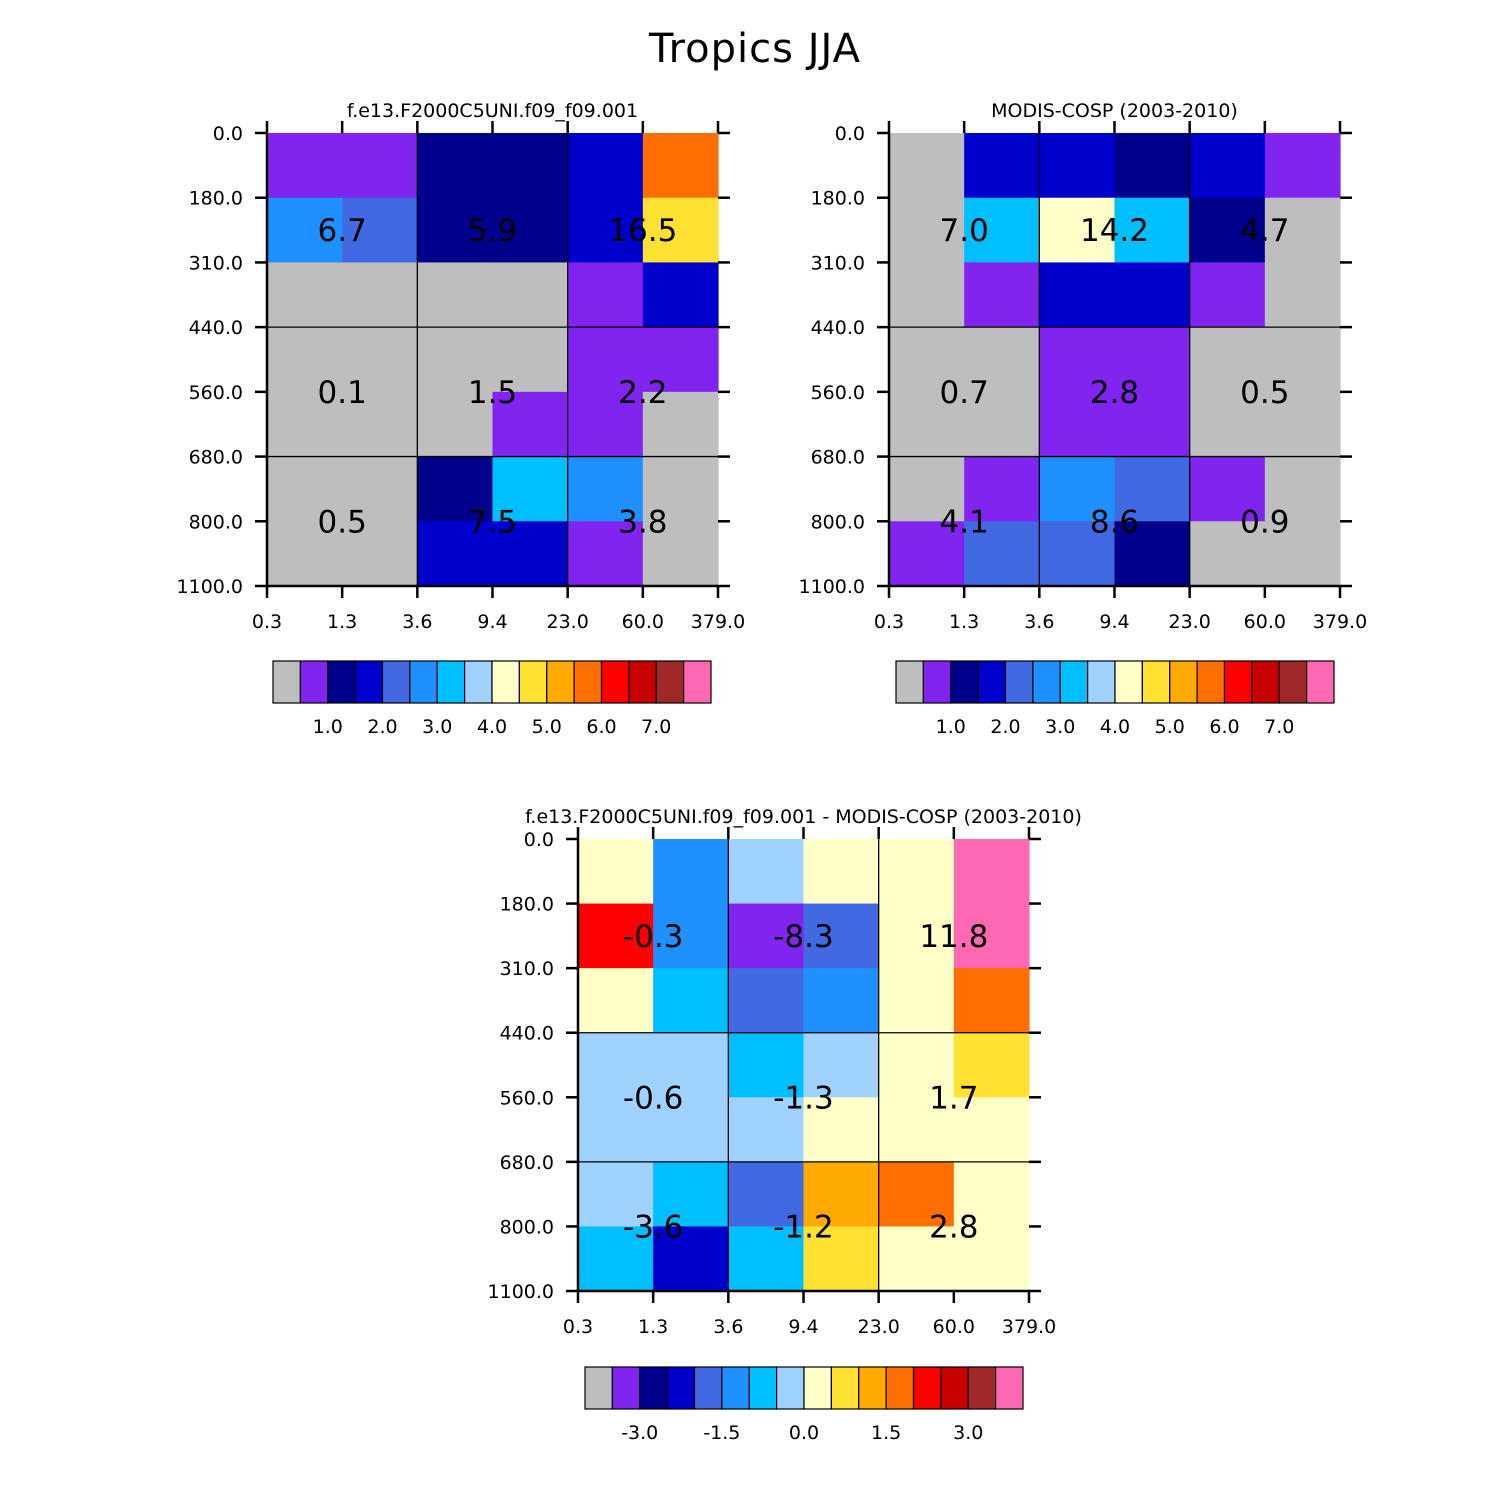 The image size is (1510, 1510). Describe the element at coordinates (1114, 622) in the screenshot. I see `x-tick-label: 9.4` at that location.